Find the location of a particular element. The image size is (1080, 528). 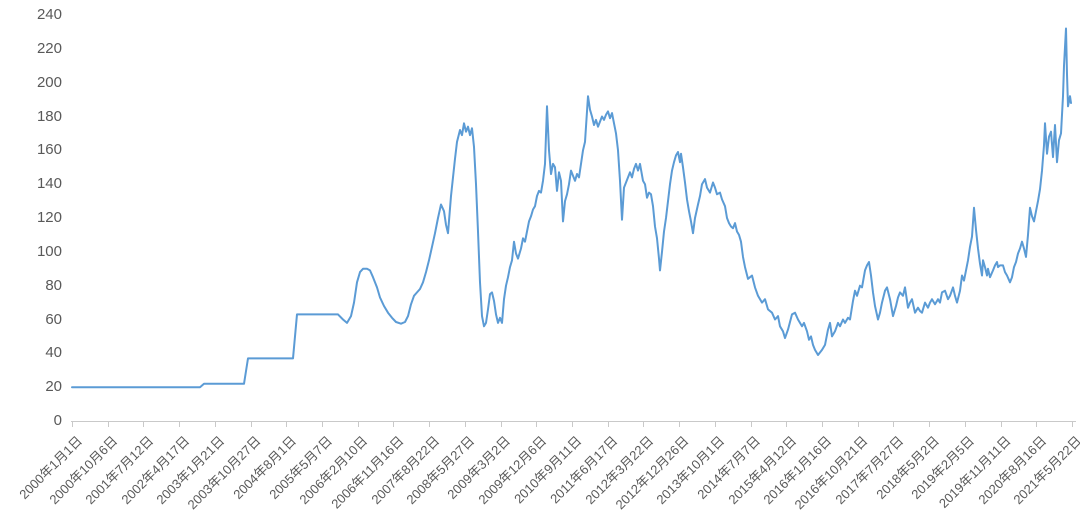

y-axis-label: 100 is located at coordinates (49, 251).